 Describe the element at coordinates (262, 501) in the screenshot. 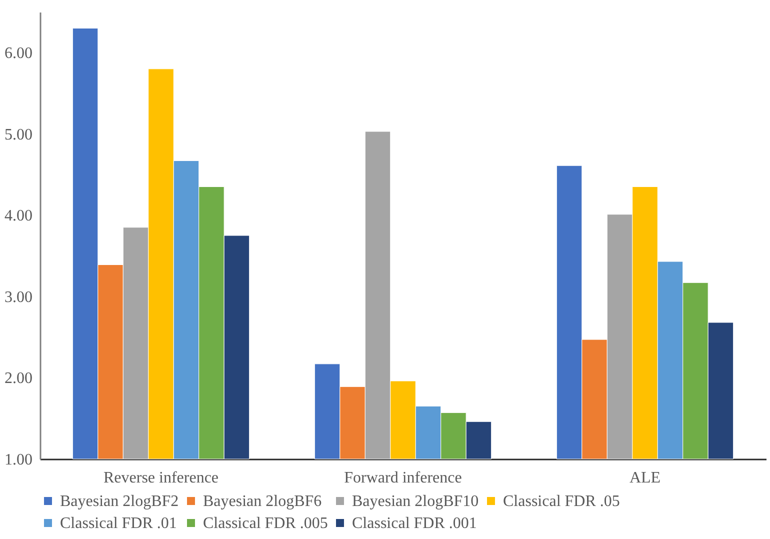

I see `legend-label: Bayesian 2logBF6` at that location.